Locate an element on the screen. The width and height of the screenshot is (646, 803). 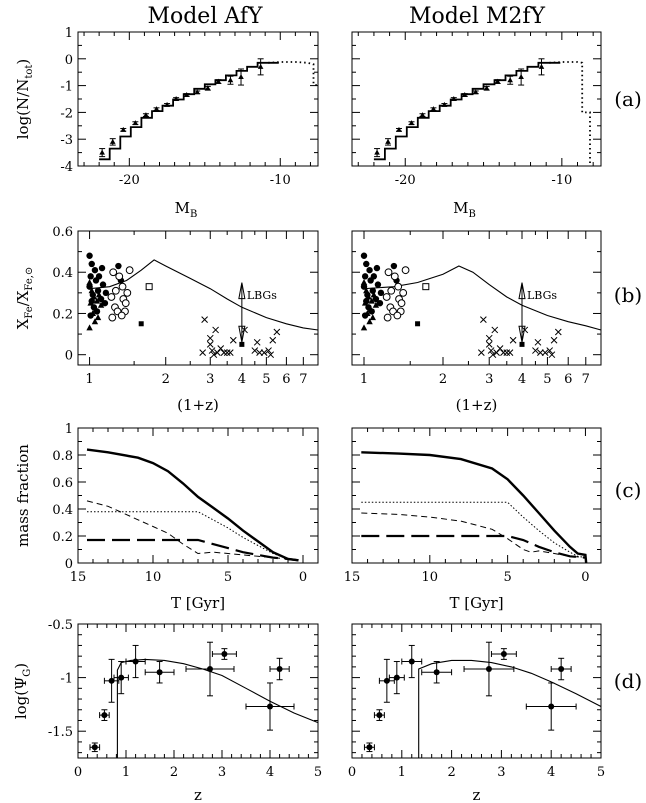
d0-xtick-label-2: 2 is located at coordinates (174, 772).